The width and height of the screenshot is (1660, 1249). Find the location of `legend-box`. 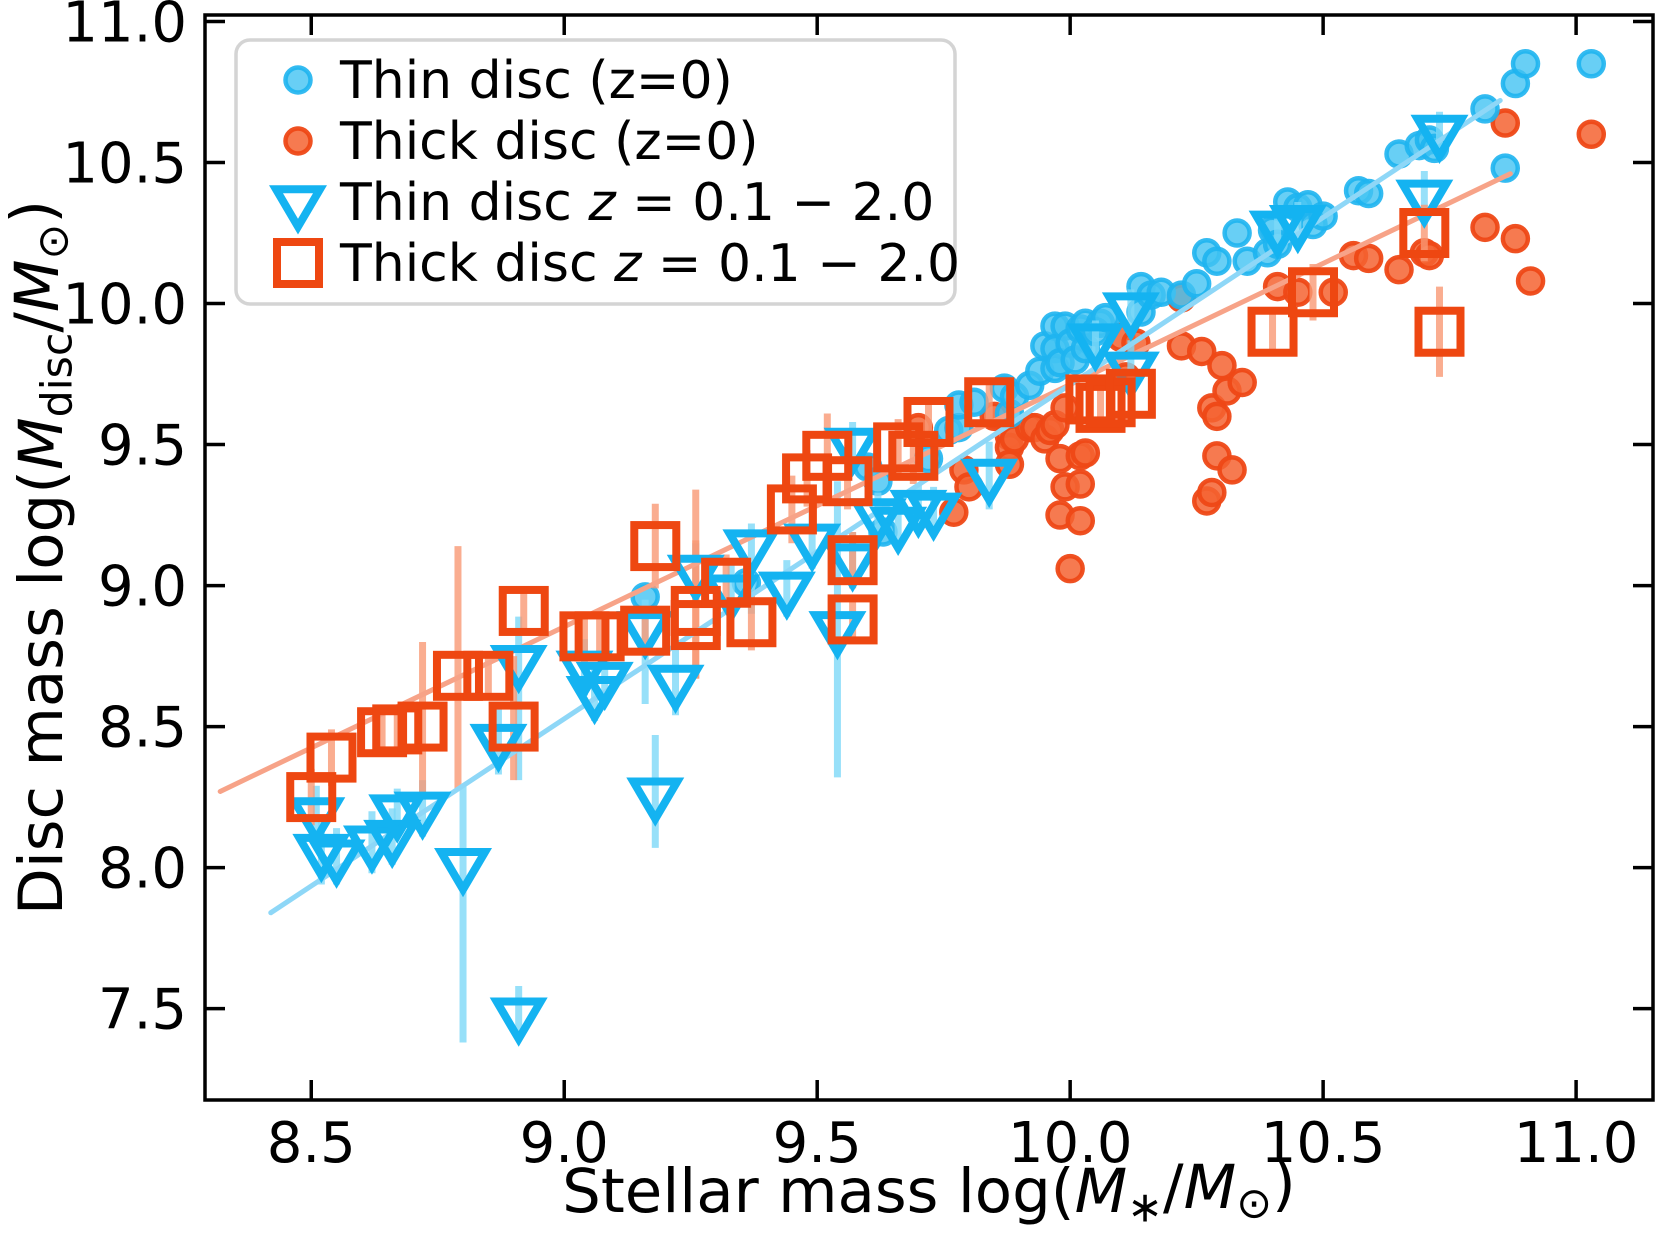

legend-box is located at coordinates (595, 172).